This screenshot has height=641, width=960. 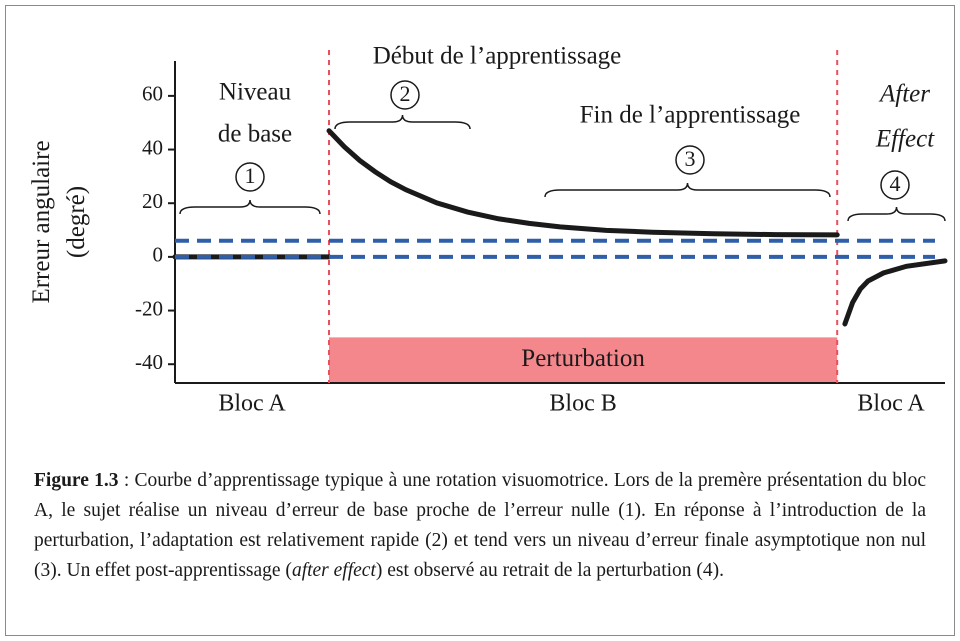 I want to click on annotation: 1, so click(x=250, y=175).